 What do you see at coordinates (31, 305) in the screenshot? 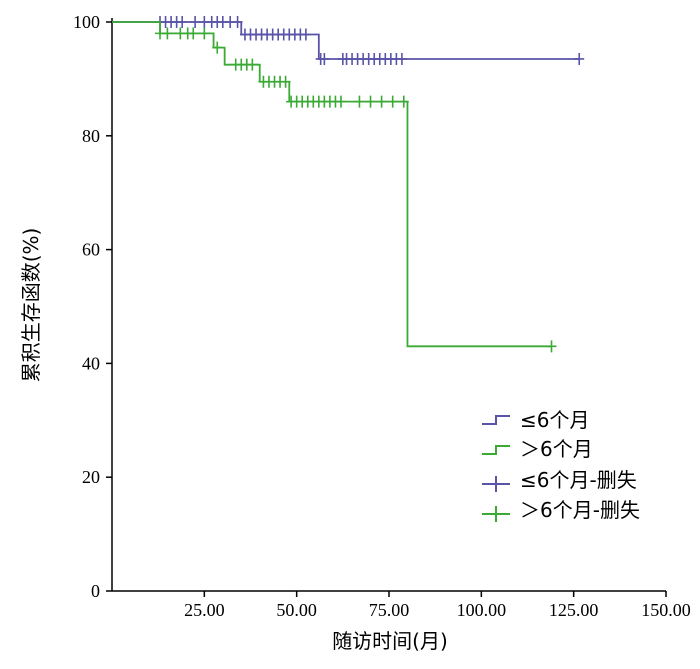
I see `y-axis-title: 累积生存函数(%)` at bounding box center [31, 305].